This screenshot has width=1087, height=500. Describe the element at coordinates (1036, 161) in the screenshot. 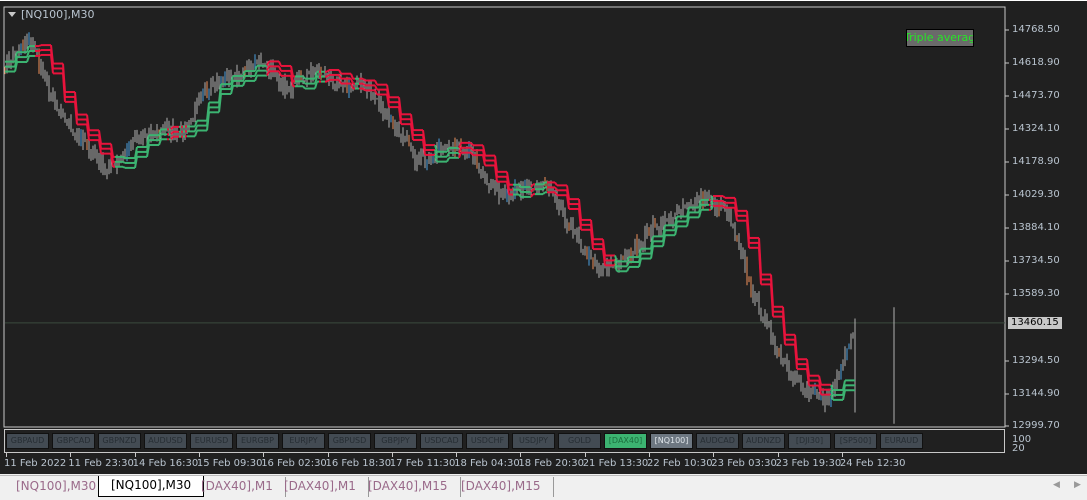

I see `price-tick-label: 14178.90` at that location.